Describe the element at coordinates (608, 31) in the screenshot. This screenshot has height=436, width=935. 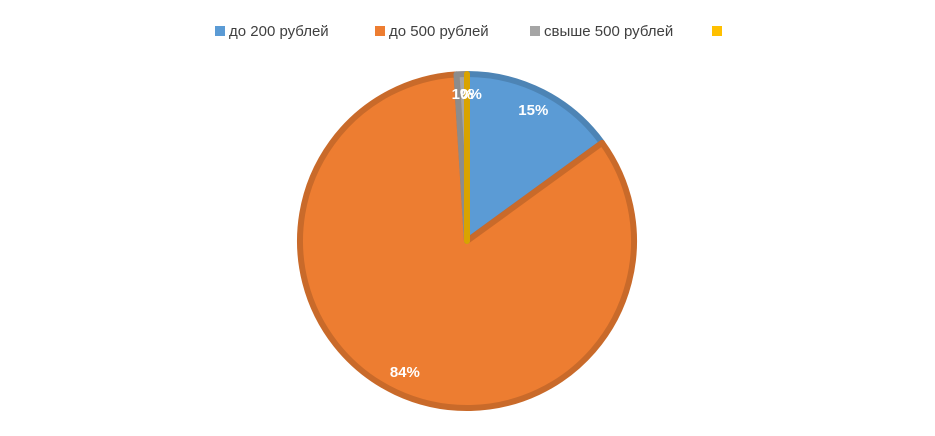
I see `legend-label: свыше 500 рублей` at that location.